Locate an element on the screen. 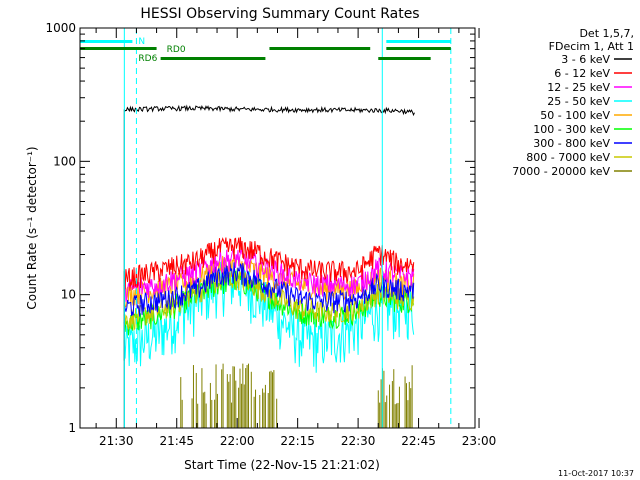 The image size is (640, 480). legend-label: 7000 - 20000 keV is located at coordinates (561, 171).